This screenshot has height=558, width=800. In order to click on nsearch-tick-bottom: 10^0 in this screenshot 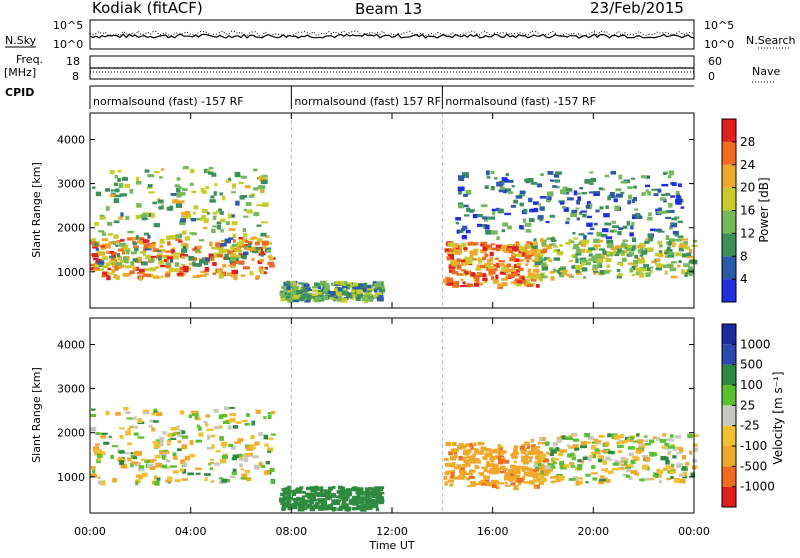, I will do `click(719, 44)`.